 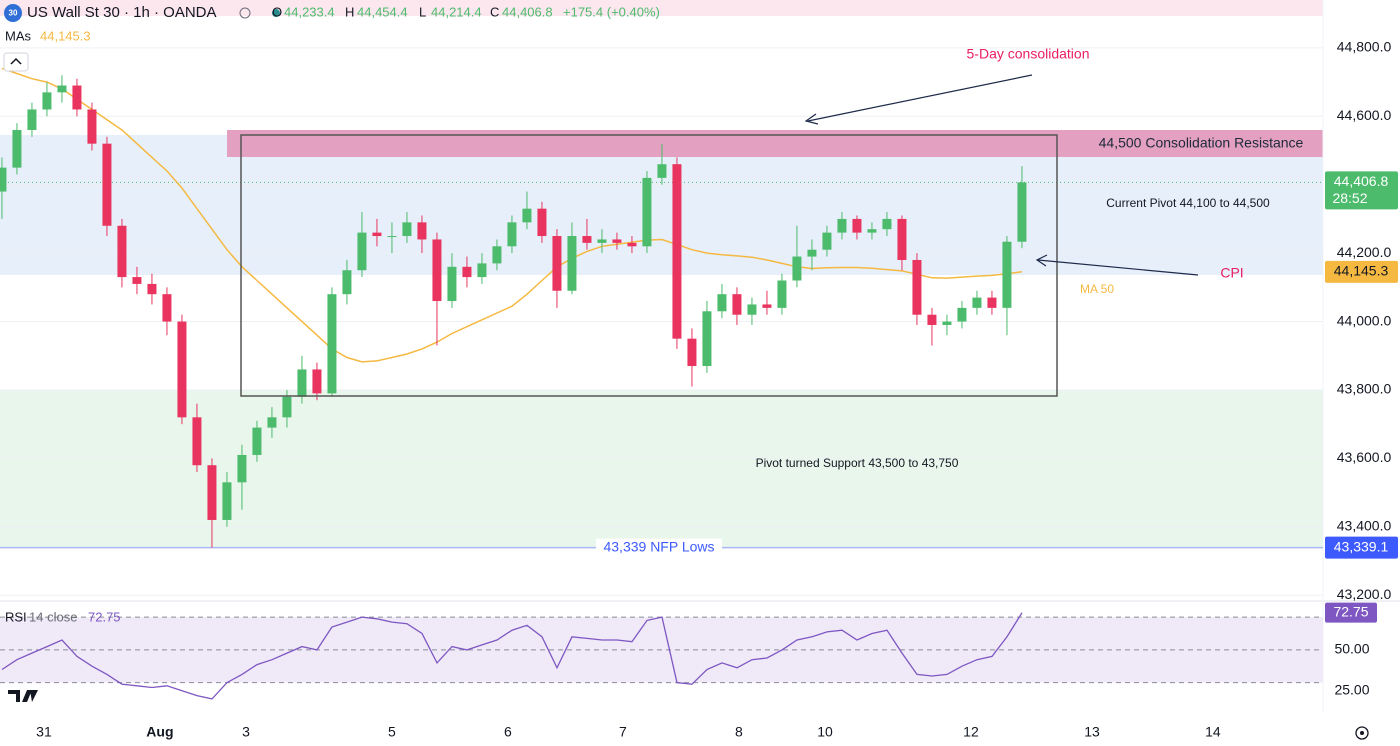 What do you see at coordinates (1364, 389) in the screenshot?
I see `y-tick-label: 43,800.0` at bounding box center [1364, 389].